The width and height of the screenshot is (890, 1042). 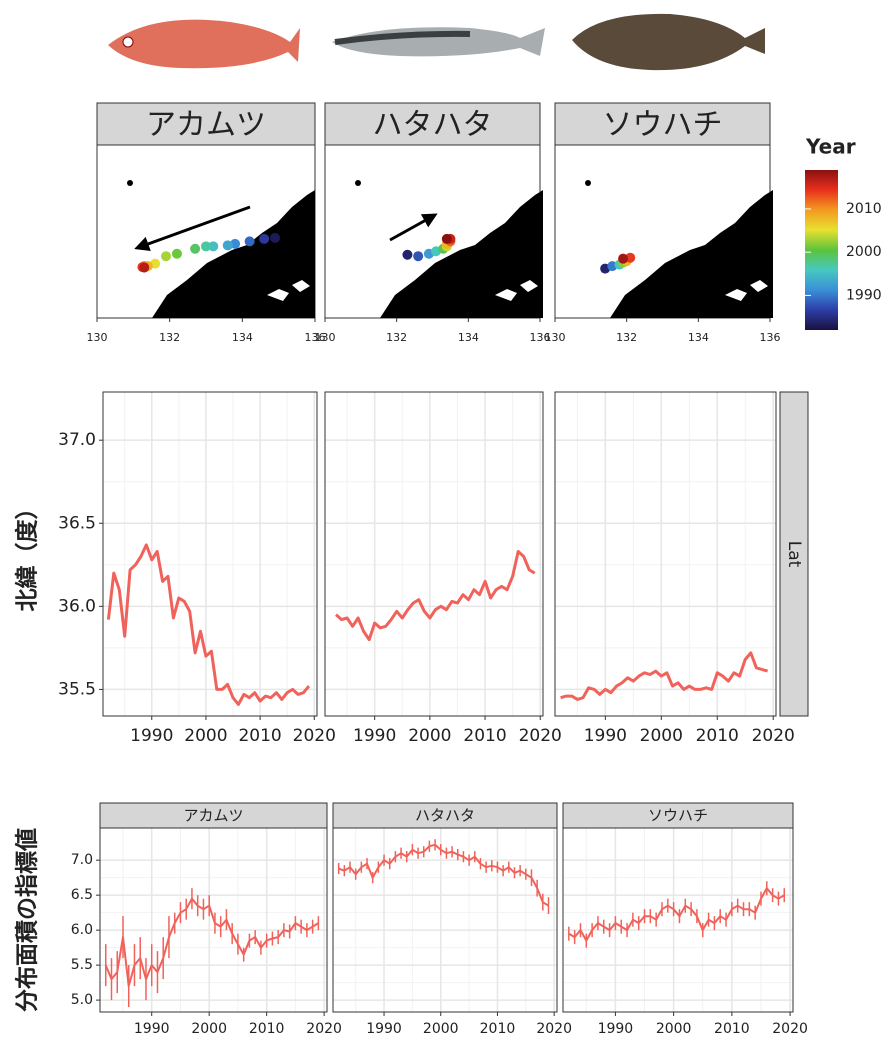 I want to click on fish-eye, so click(x=128, y=42).